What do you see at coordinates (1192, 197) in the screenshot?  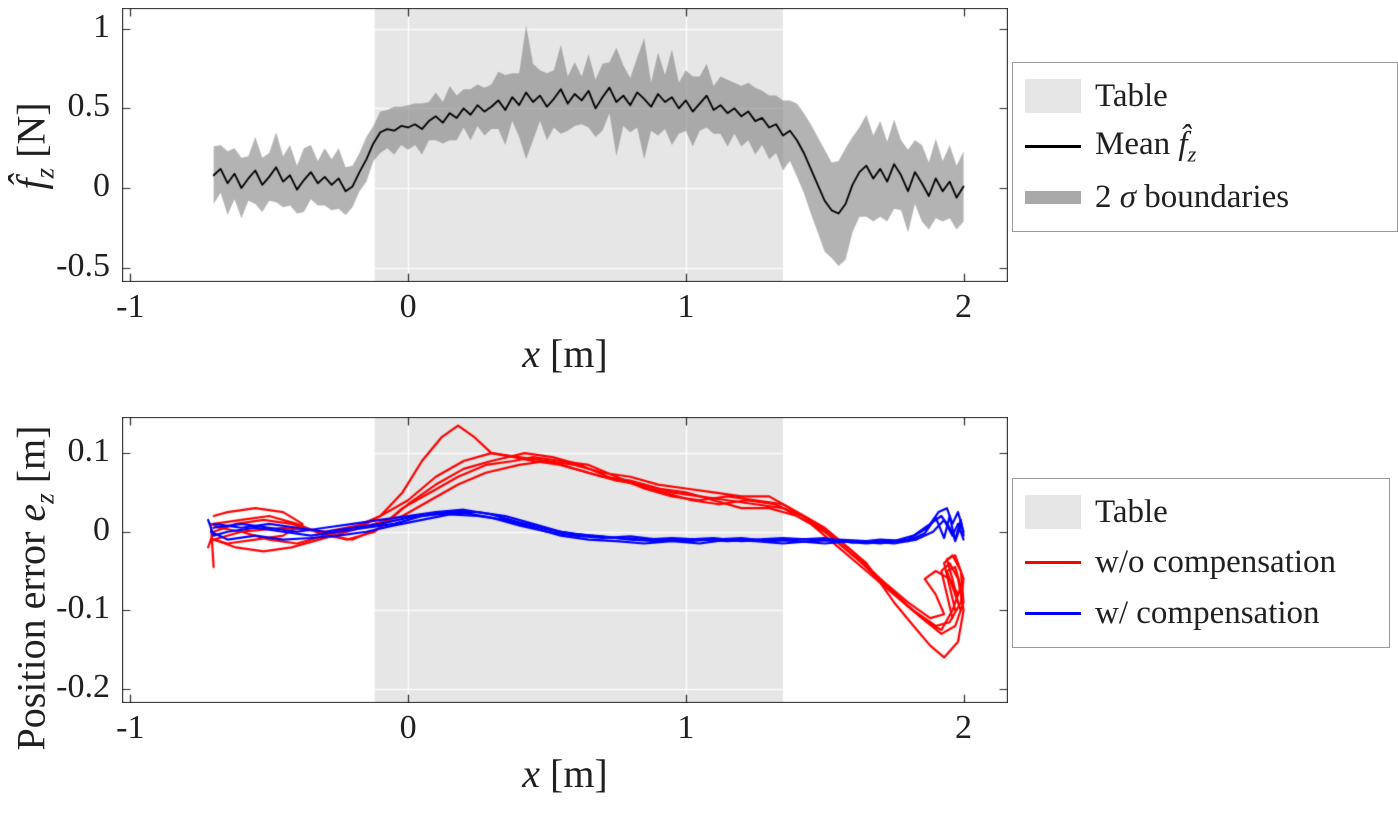 I see `legend-label-sigma-boundaries: 2 σ boundaries` at bounding box center [1192, 197].